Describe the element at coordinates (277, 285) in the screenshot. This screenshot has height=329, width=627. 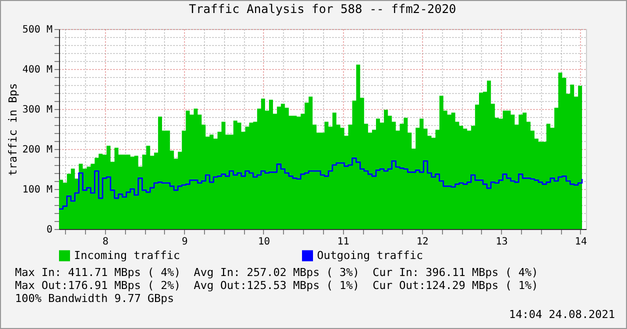
I see `text: Max Out:176.91 MBps ( 2%) Avg Out:125.53 MBps ( 1%) Cur Out:124.29 MBps ( 1%)` at that location.